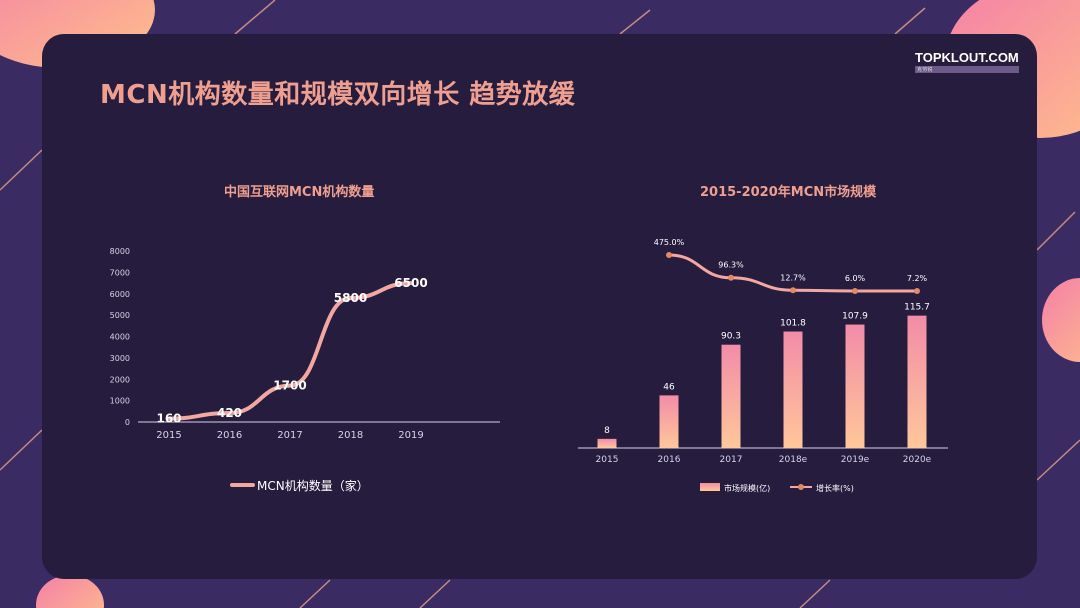 This screenshot has height=608, width=1080. Describe the element at coordinates (801, 487) in the screenshot. I see `legend-point-swatch` at that location.